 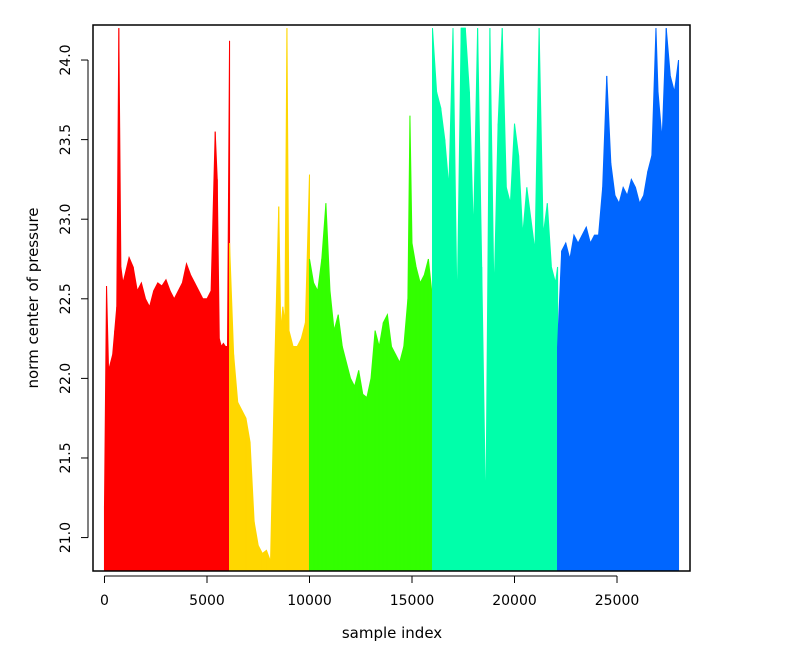 What do you see at coordinates (66, 537) in the screenshot?
I see `y-tick-label: 21.0` at bounding box center [66, 537].